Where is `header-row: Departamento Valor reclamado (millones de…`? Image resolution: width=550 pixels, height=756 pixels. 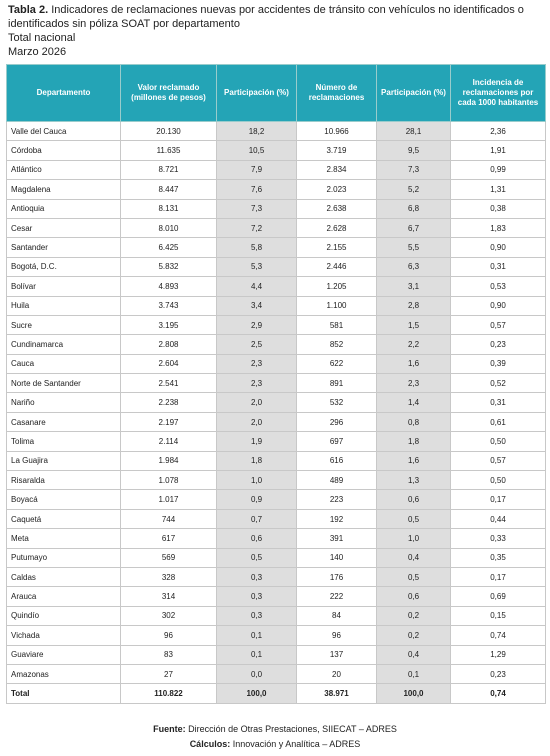 header-row: Departamento Valor reclamado (millones de… is located at coordinates (276, 93).